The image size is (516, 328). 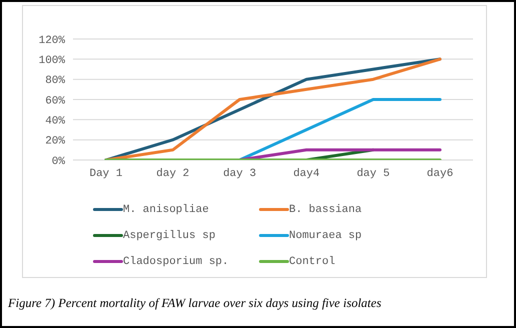 What do you see at coordinates (440, 174) in the screenshot?
I see `x-tick-label: day6` at bounding box center [440, 174].